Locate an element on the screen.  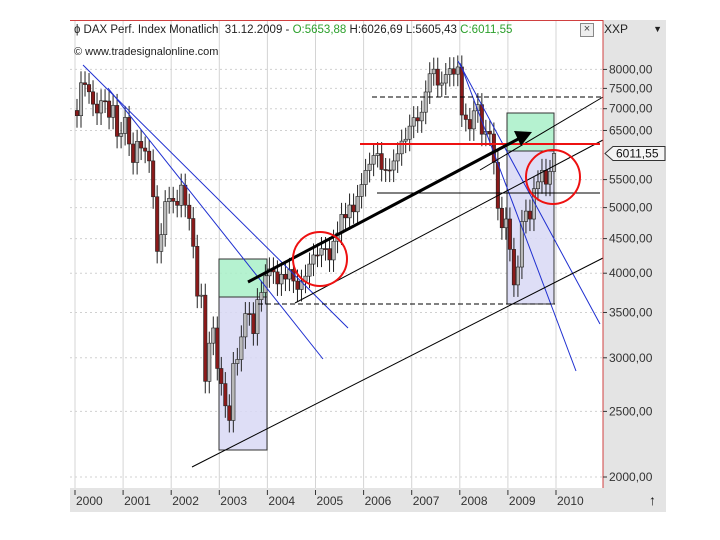
x-tick-label: 2005 is located at coordinates (330, 501).